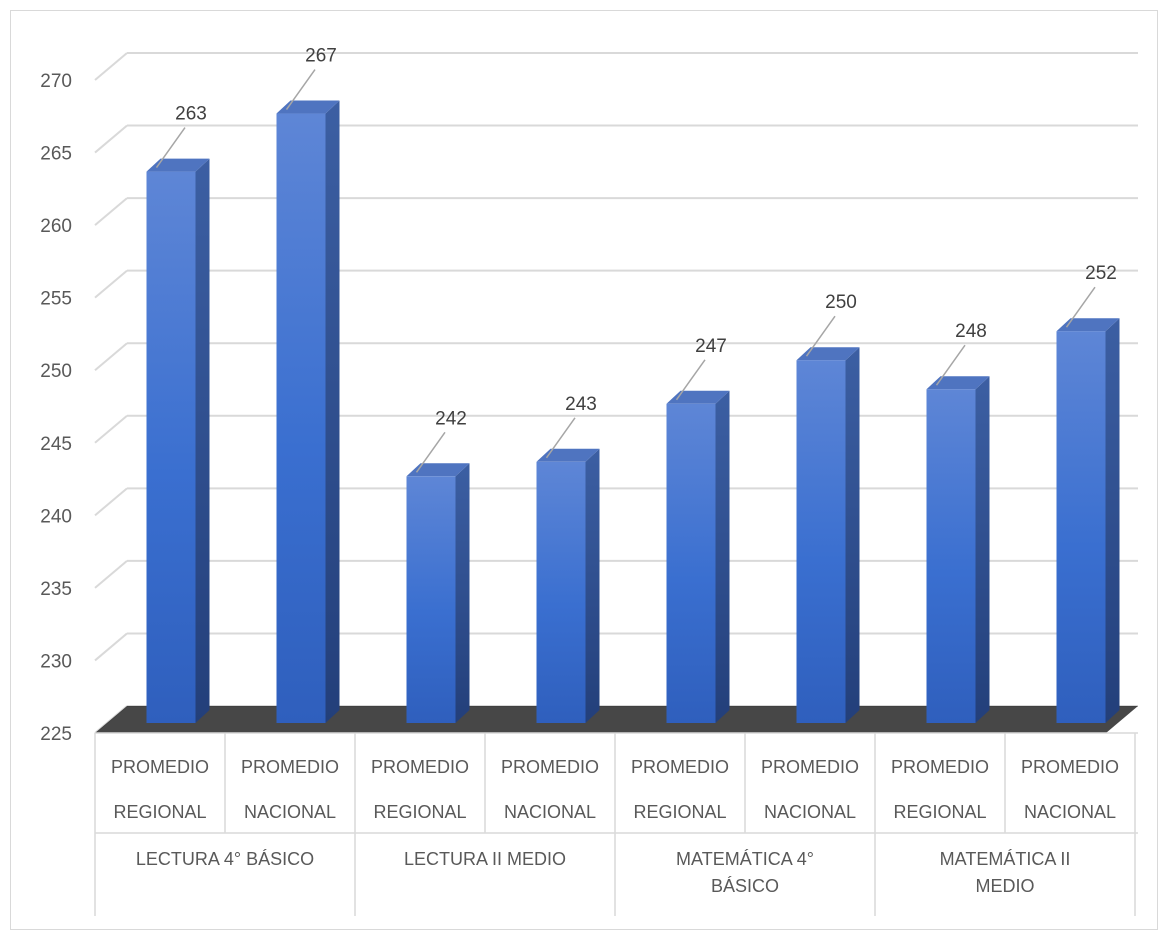 This screenshot has height=930, width=1170. What do you see at coordinates (1101, 273) in the screenshot?
I see `data-label: 252` at bounding box center [1101, 273].